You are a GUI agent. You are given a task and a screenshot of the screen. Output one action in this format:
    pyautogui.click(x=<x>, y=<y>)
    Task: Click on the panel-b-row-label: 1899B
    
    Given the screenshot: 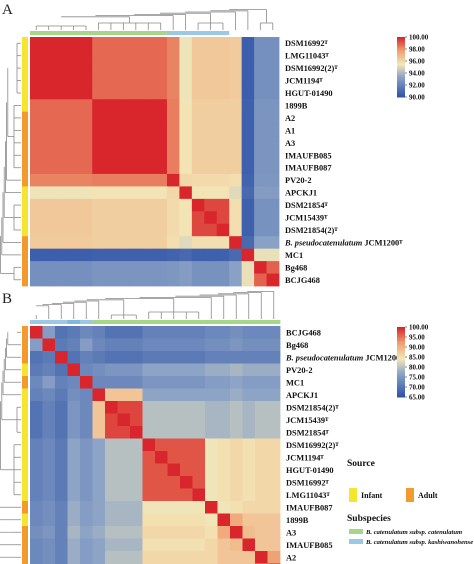 What is the action you would take?
    pyautogui.click(x=297, y=520)
    